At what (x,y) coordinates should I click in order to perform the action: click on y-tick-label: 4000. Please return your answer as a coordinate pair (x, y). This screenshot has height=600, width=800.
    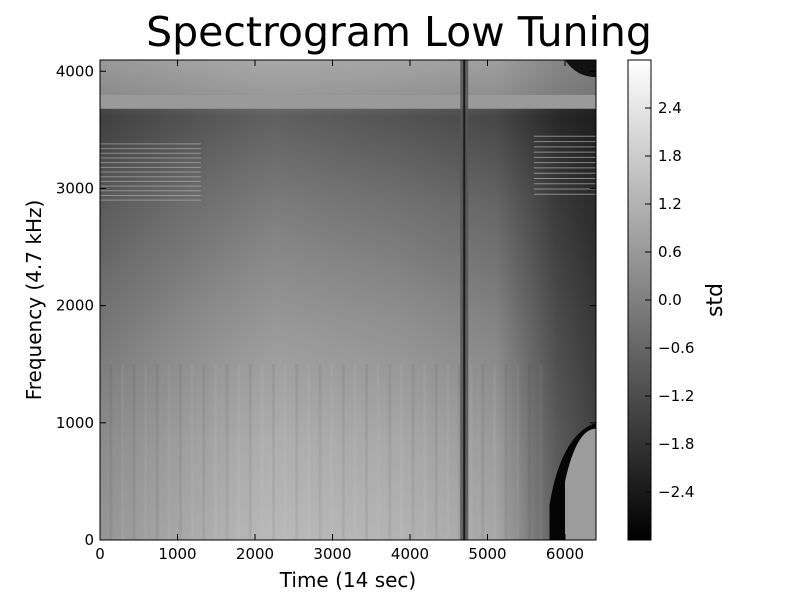
    Looking at the image, I should click on (75, 71).